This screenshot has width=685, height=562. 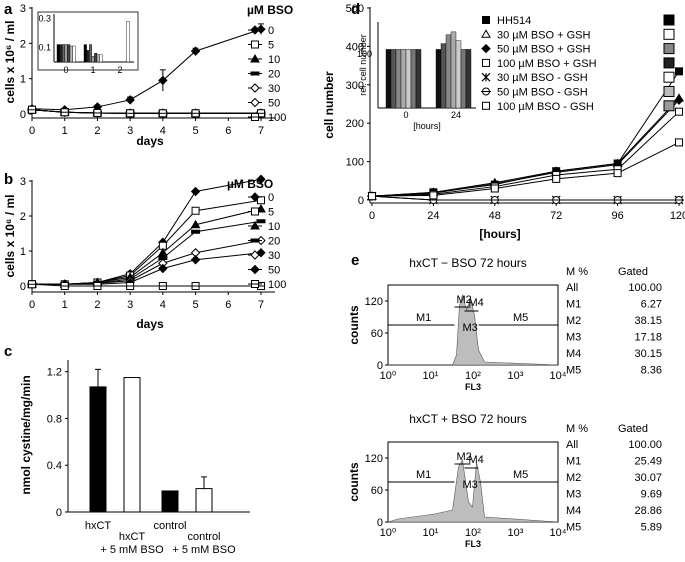 I want to click on d-series-line-50 µM BSO + GSH, so click(x=525, y=148).